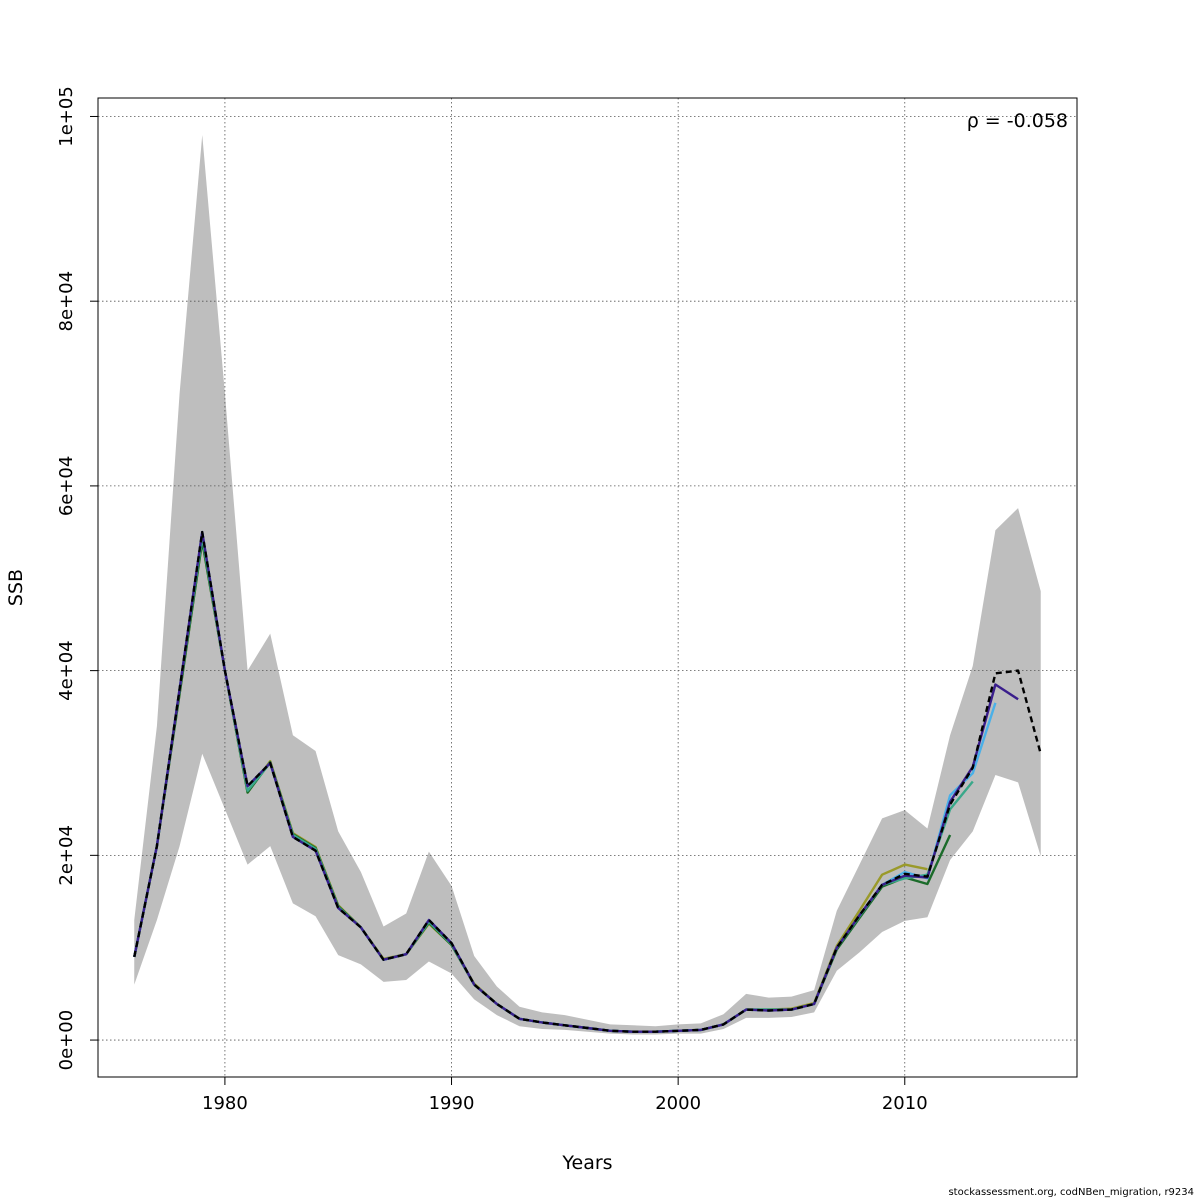  What do you see at coordinates (66, 855) in the screenshot?
I see `y-tick-label: 2e+04` at bounding box center [66, 855].